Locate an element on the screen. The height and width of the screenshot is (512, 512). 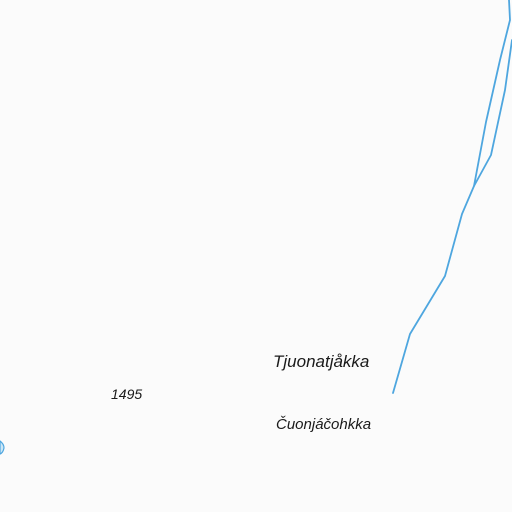
mountain-name-label: Čuonjáčohkka is located at coordinates (324, 424).